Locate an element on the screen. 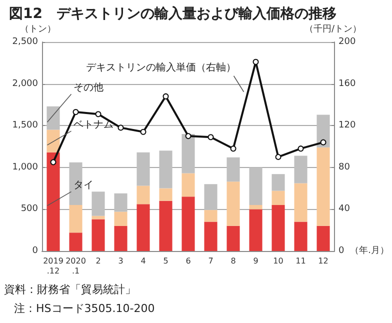  x-tick-label: 7 is located at coordinates (211, 261).